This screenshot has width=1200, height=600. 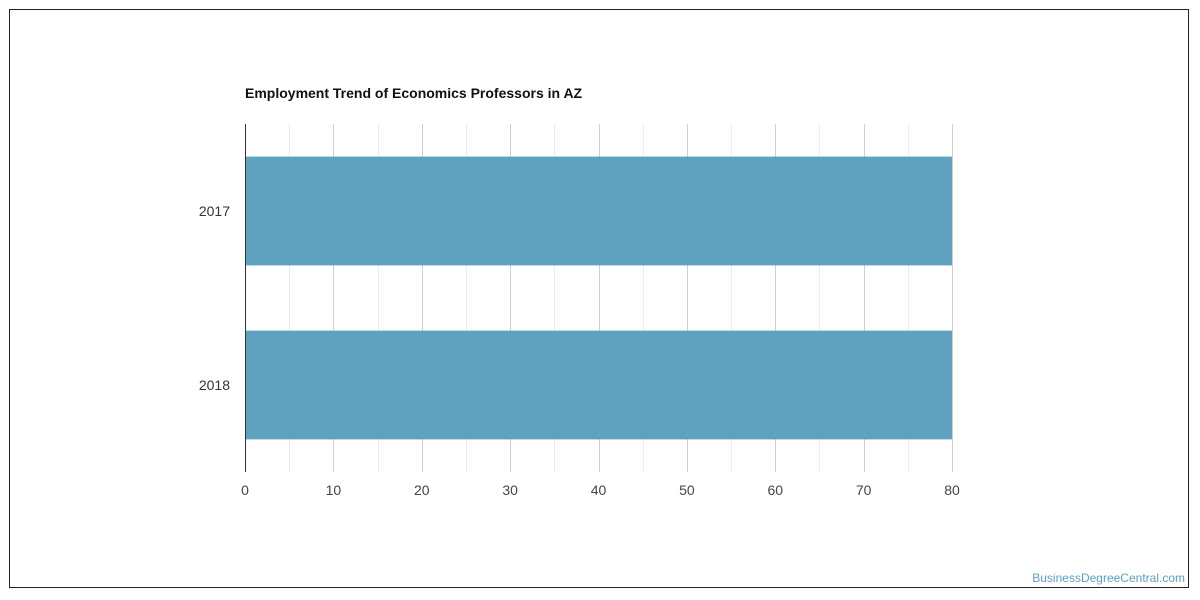 What do you see at coordinates (864, 490) in the screenshot?
I see `x-tick-label: 70` at bounding box center [864, 490].